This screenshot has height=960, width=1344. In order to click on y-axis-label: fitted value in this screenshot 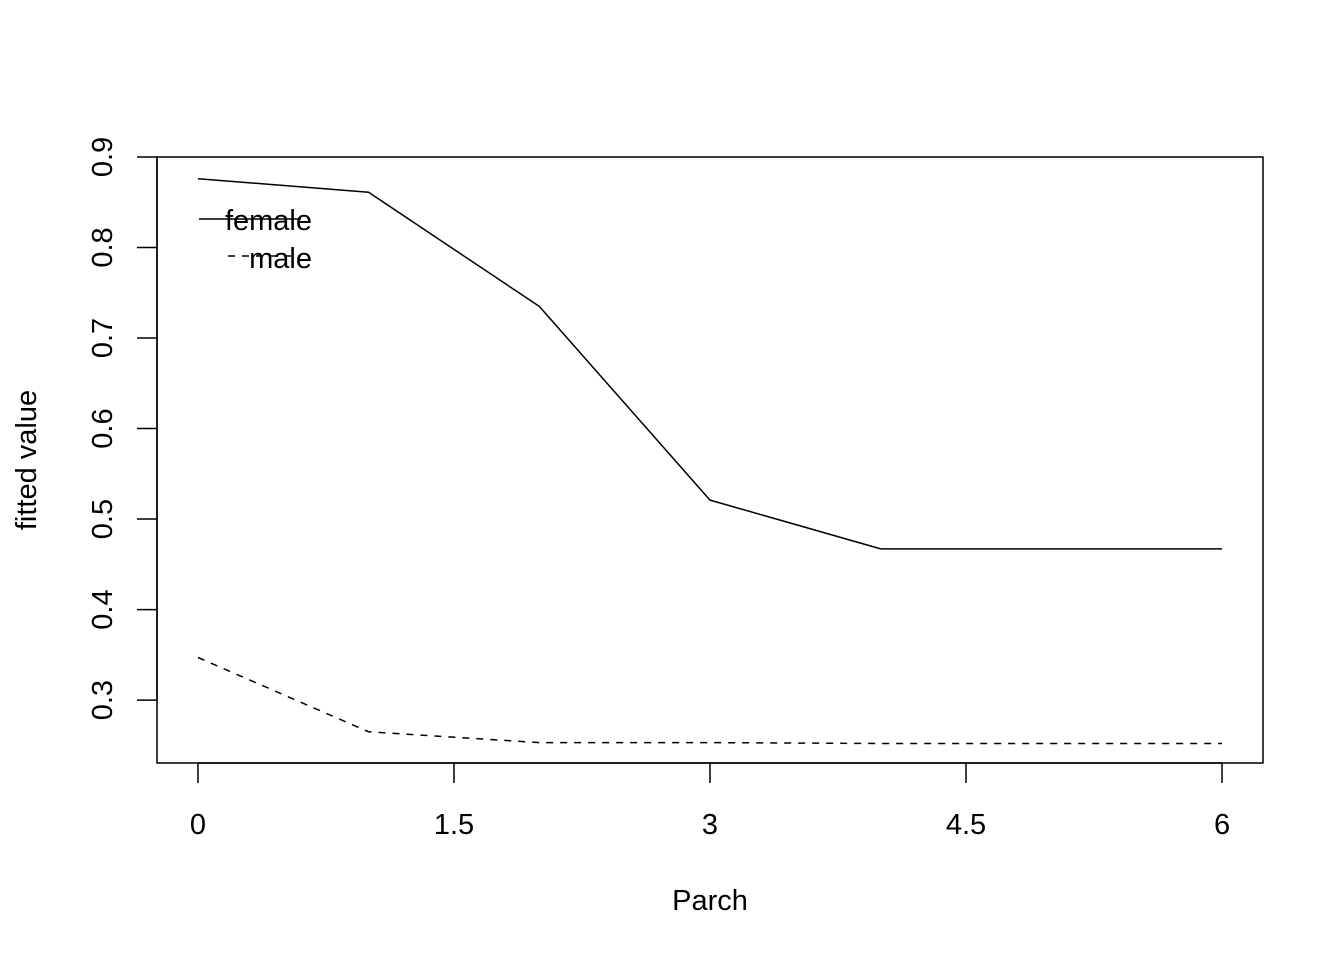, I will do `click(27, 460)`.